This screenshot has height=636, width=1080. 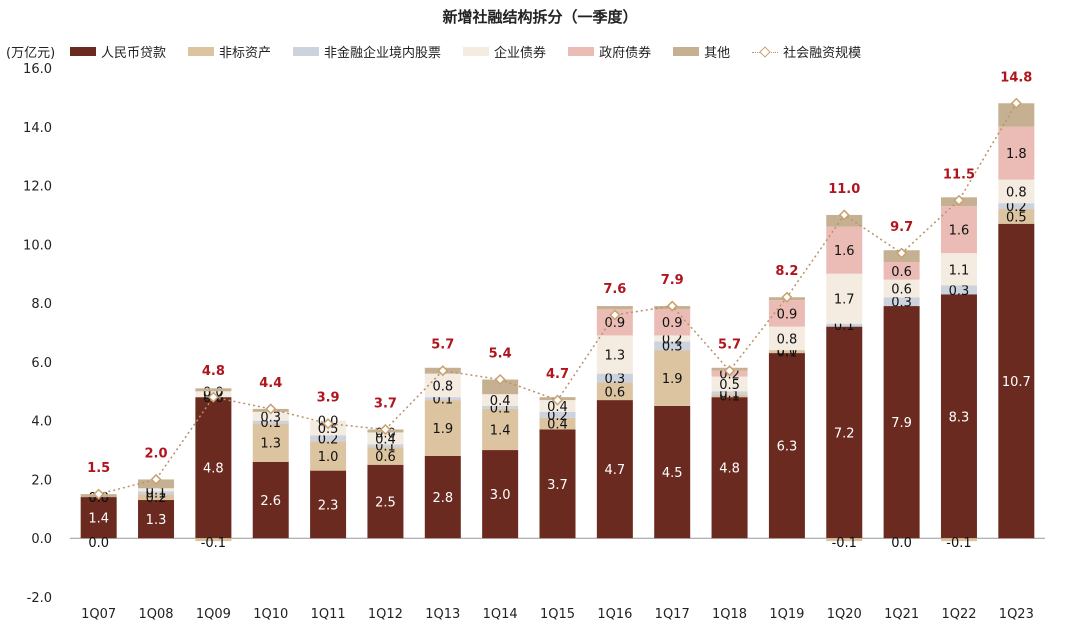 I want to click on data-label: 4.8, so click(x=729, y=469).